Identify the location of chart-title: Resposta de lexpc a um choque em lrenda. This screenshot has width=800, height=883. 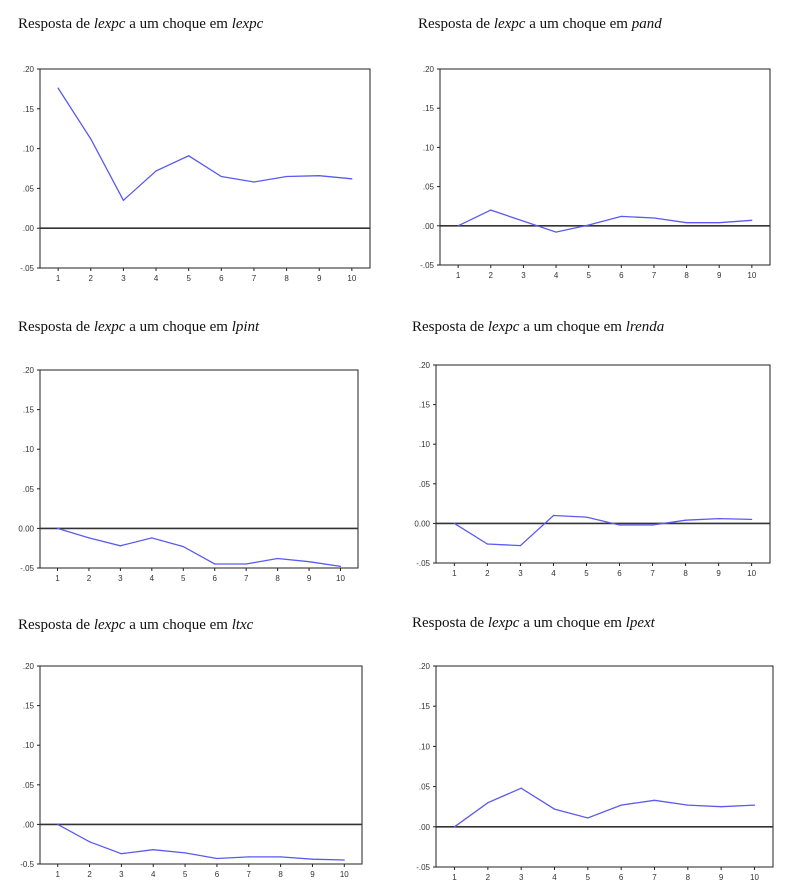
(538, 327).